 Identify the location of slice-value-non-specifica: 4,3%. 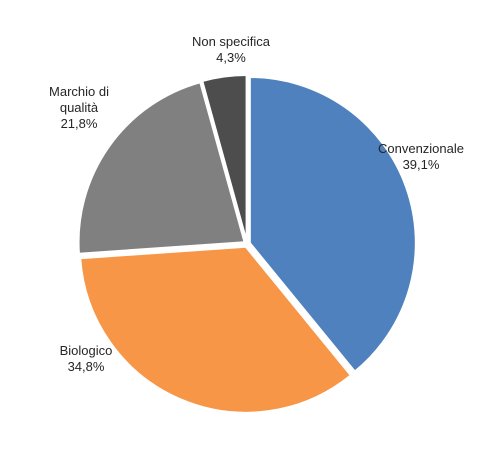
(231, 57).